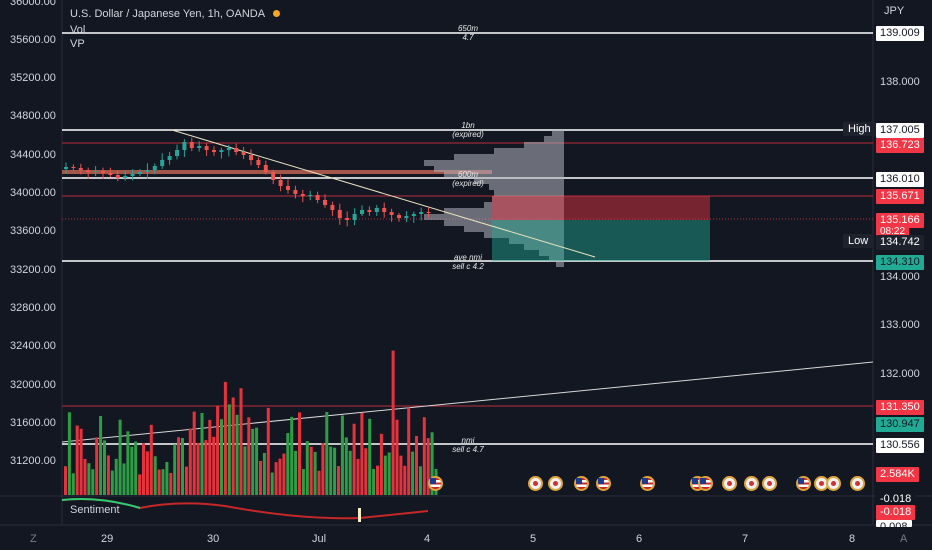  I want to click on left-axis-tick: 32400.00, so click(33, 346).